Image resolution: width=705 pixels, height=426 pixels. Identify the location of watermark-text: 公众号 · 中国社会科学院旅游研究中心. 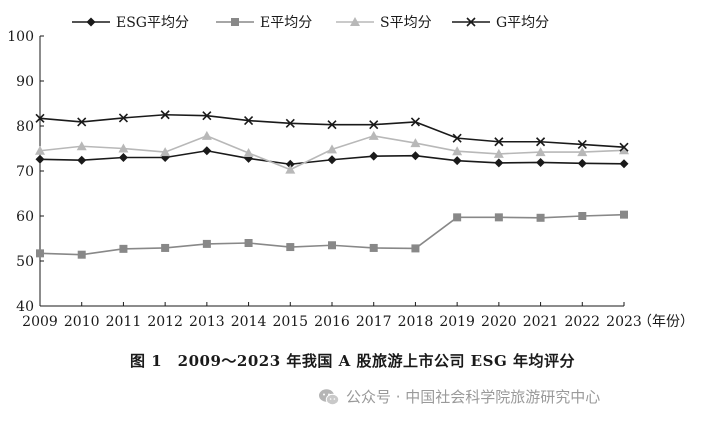
(473, 397).